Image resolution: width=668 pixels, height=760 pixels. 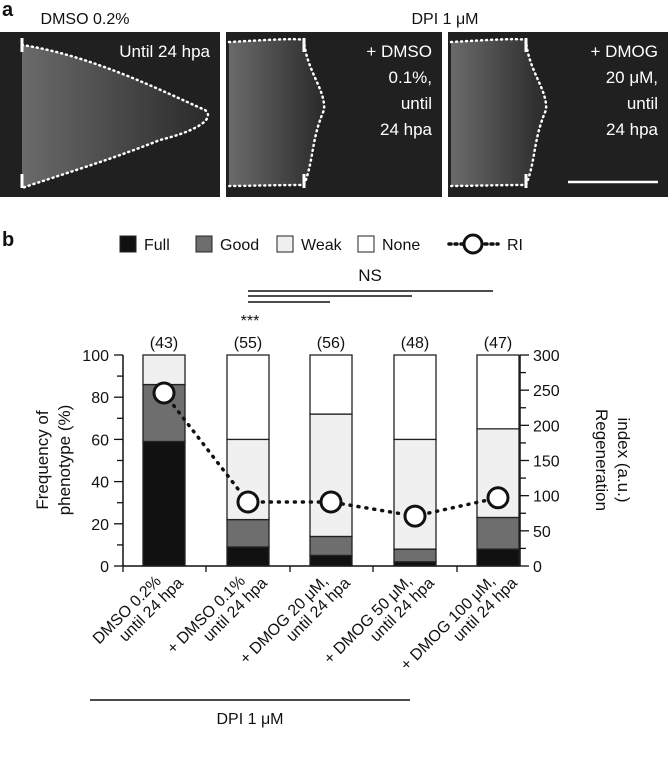 What do you see at coordinates (248, 343) in the screenshot?
I see `n-label-2: (55)` at bounding box center [248, 343].